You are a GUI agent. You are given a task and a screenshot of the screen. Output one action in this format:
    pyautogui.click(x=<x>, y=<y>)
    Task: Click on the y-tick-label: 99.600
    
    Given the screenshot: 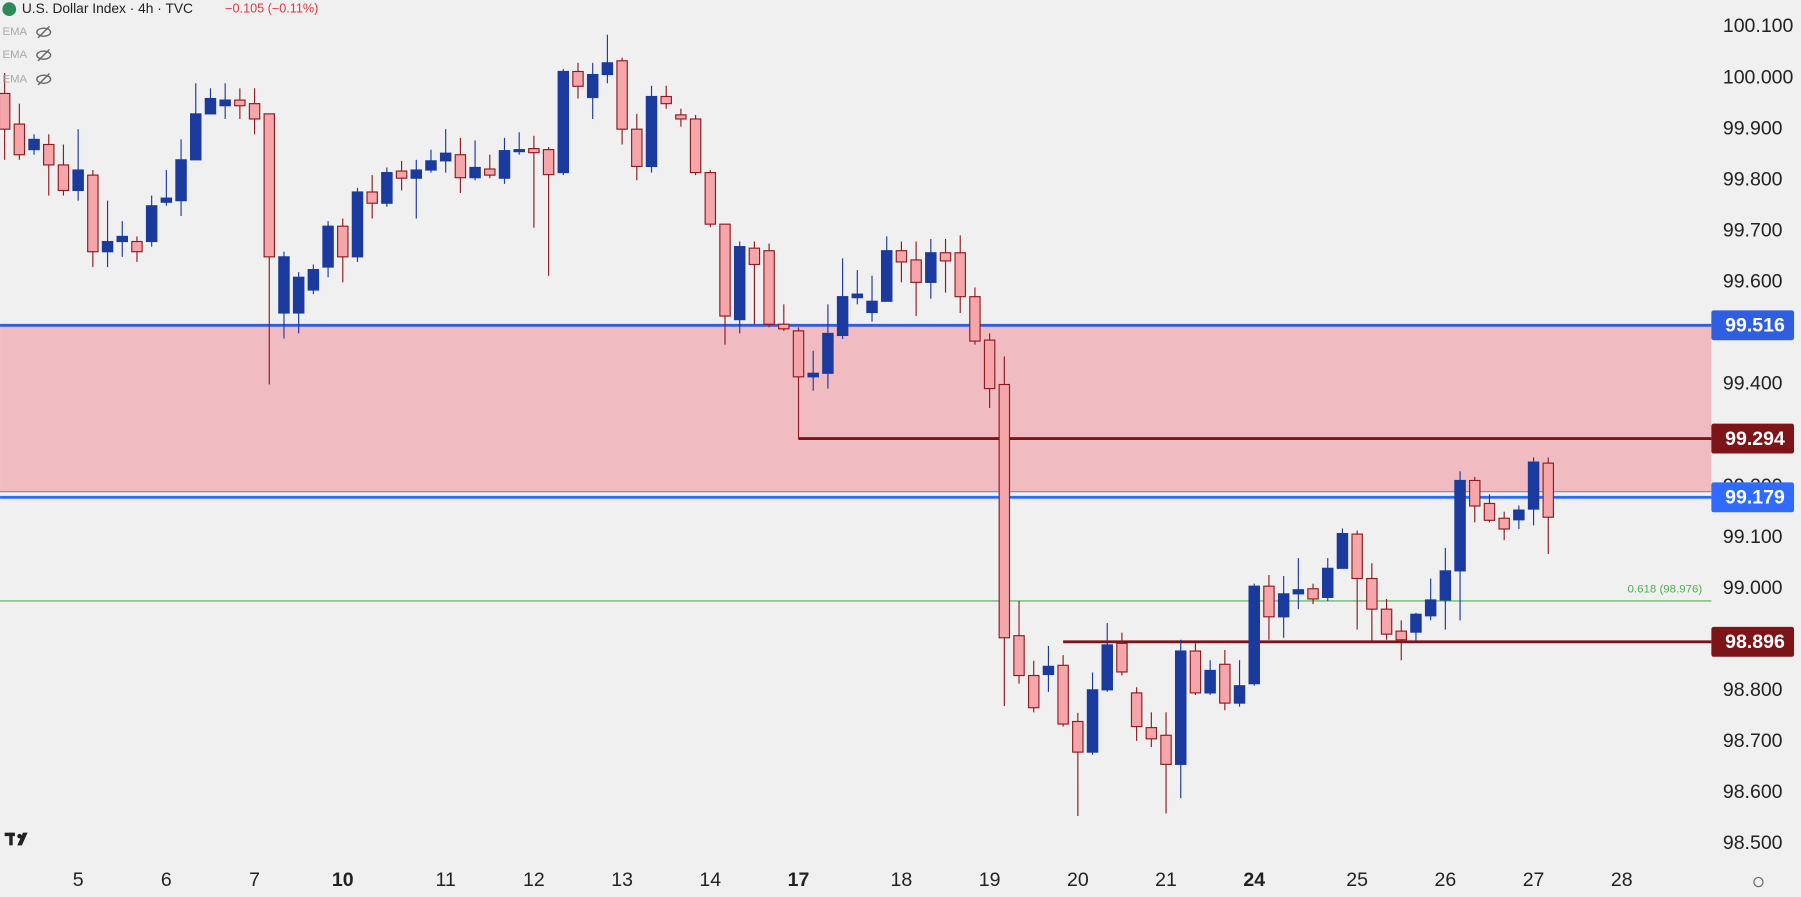 What is the action you would take?
    pyautogui.click(x=1753, y=282)
    